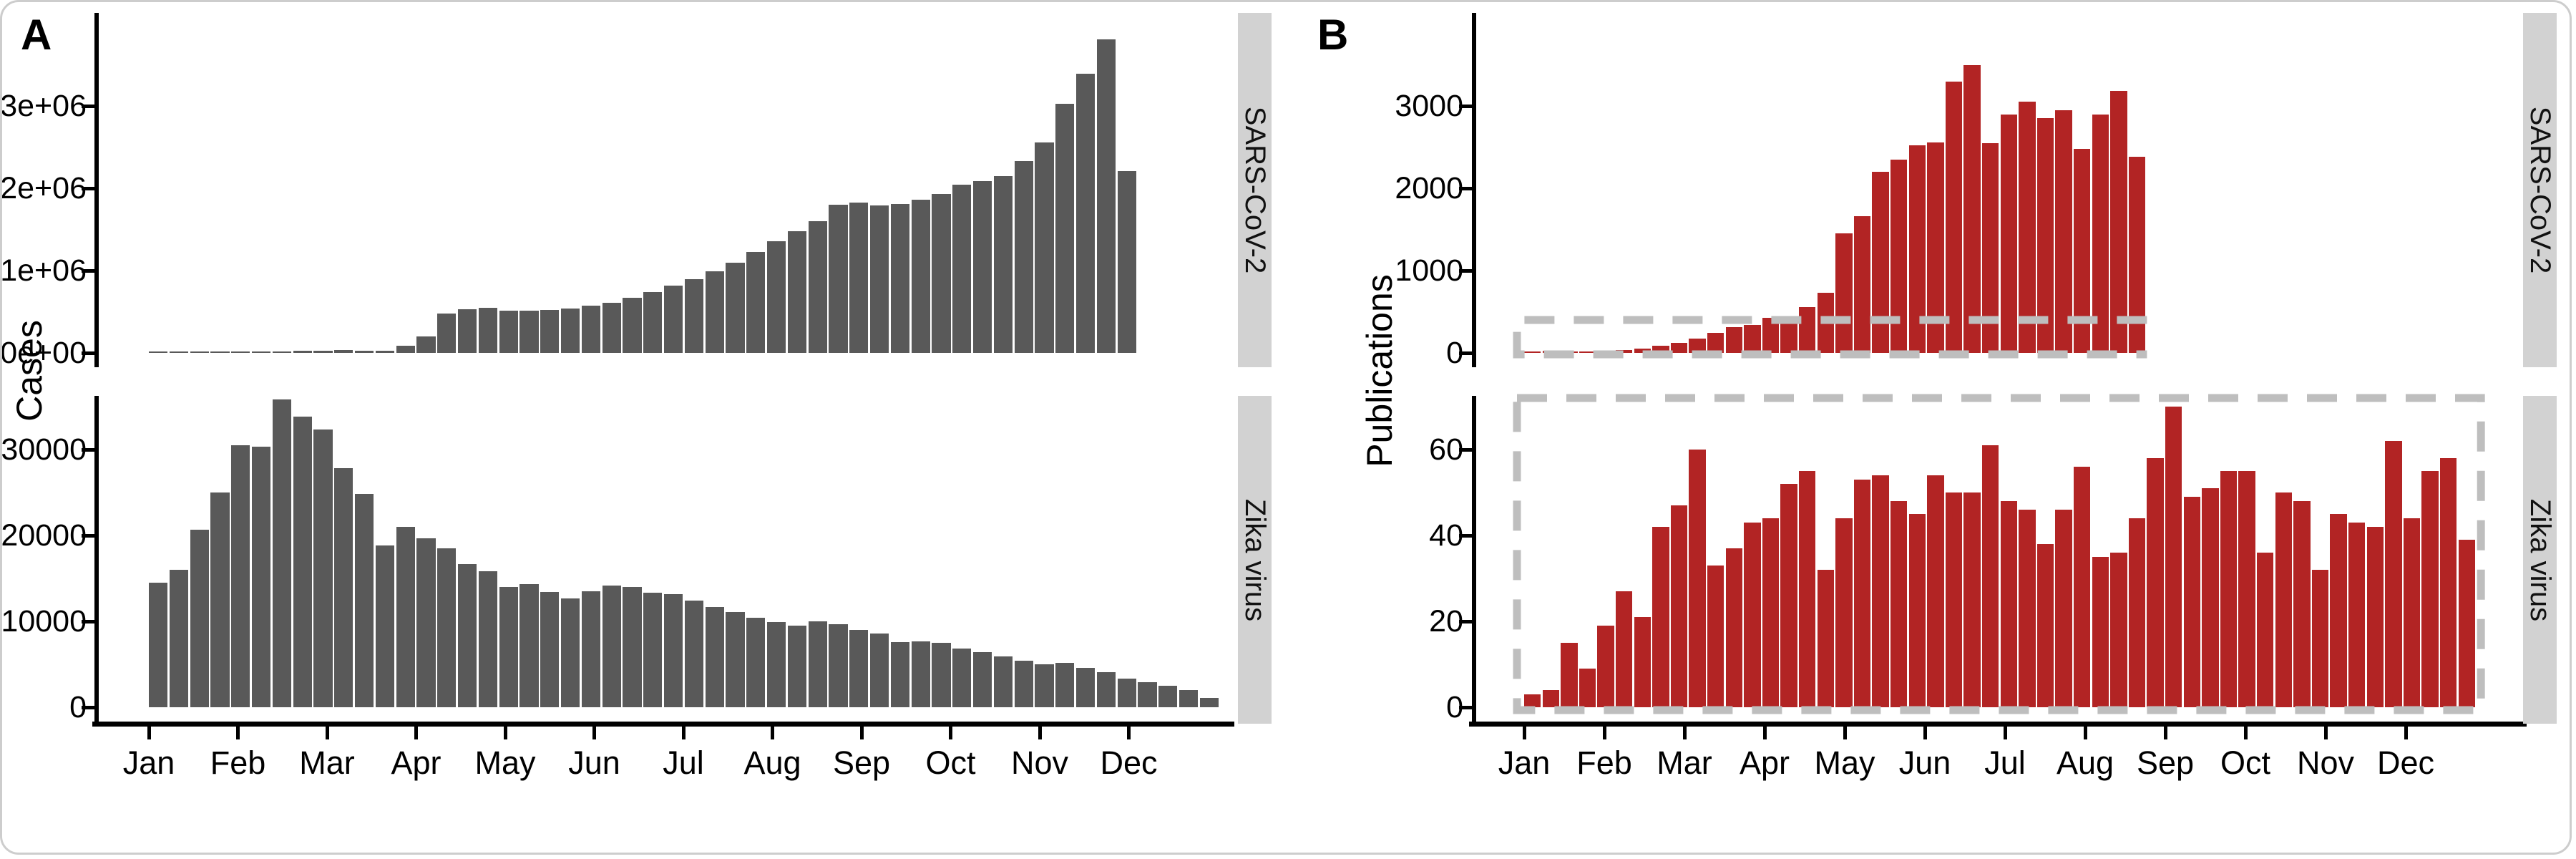 This screenshot has width=2576, height=859. Describe the element at coordinates (44, 621) in the screenshot. I see `y-tick-label: 10000` at that location.